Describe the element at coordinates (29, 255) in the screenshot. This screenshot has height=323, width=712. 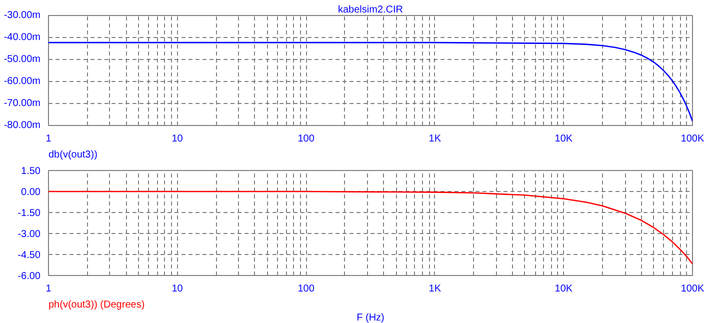
I see `y-tick-label: -4.50` at that location.